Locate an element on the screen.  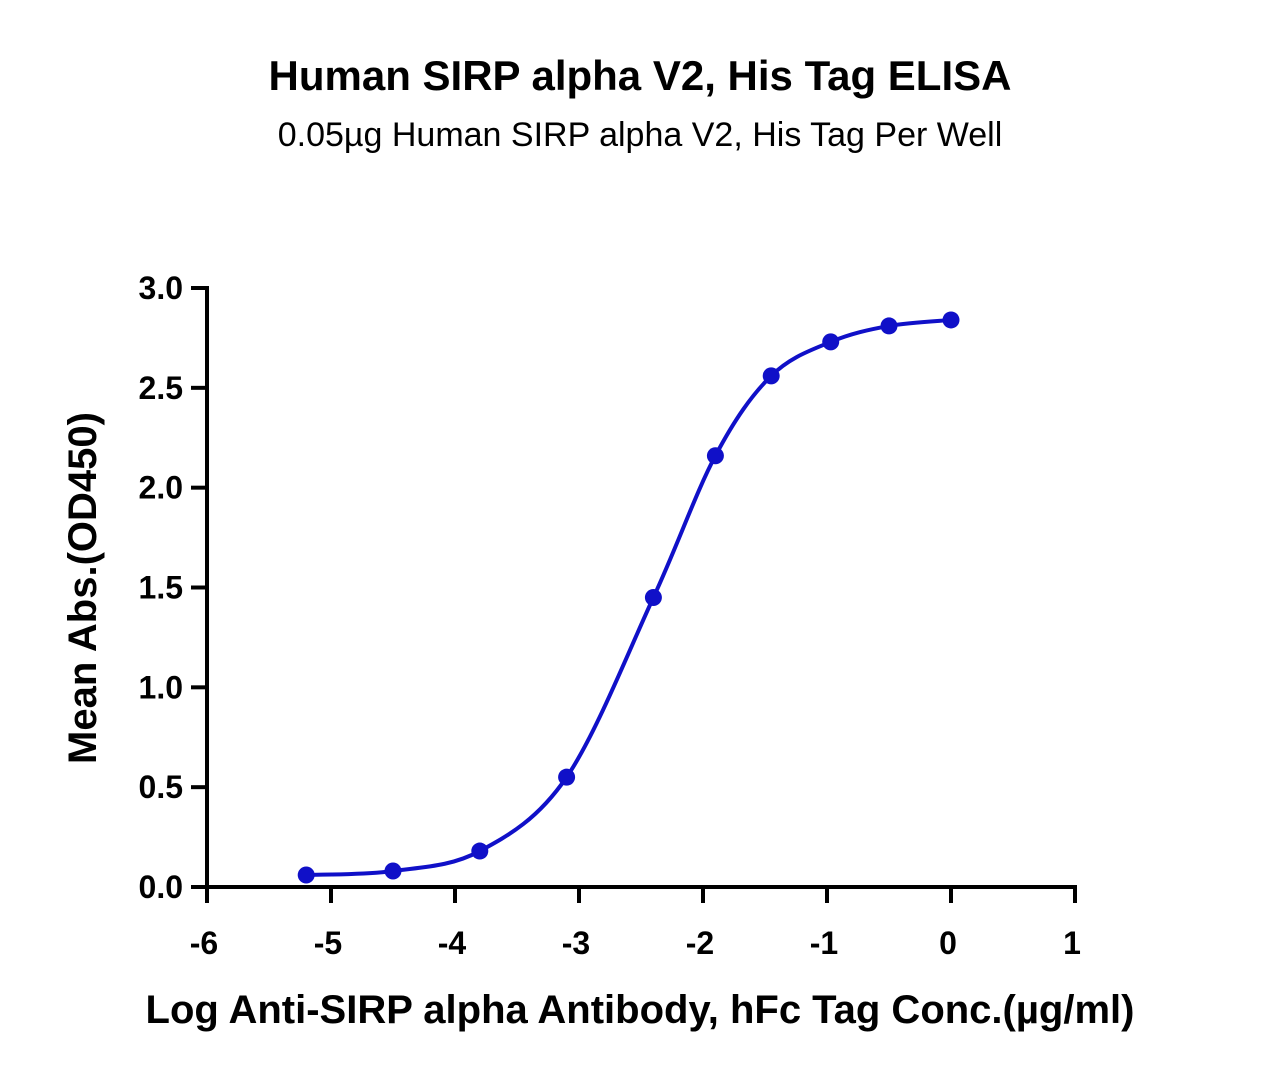
y-tick-label: 1.5 is located at coordinates (161, 588).